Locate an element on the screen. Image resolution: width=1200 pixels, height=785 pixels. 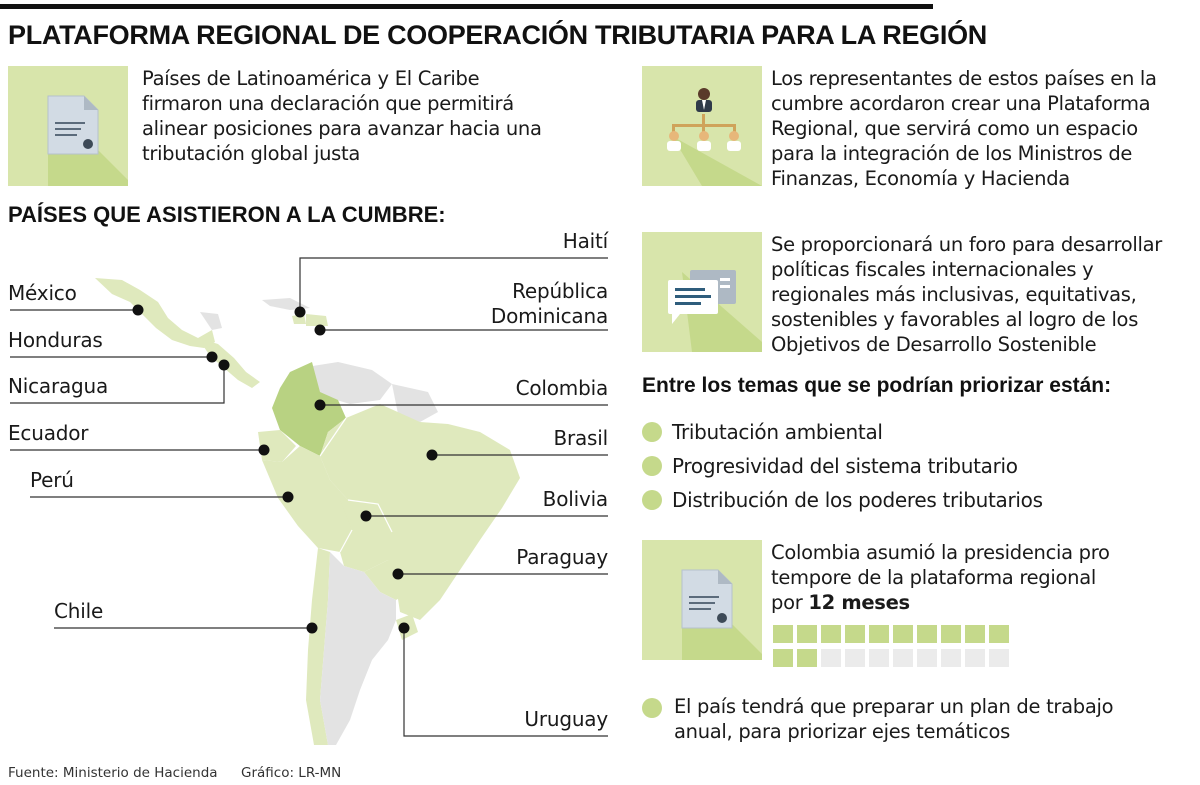
label-nicaragua: Nicaragua is located at coordinates (58, 386).